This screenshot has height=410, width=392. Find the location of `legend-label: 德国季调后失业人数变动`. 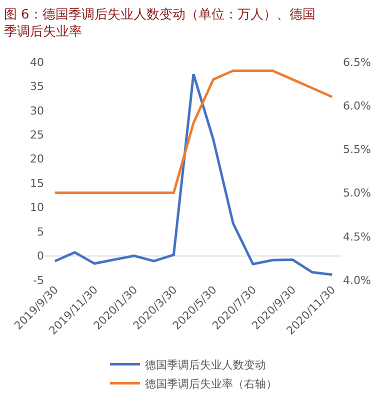

legend-label: 德国季调后失业人数变动 is located at coordinates (205, 365).